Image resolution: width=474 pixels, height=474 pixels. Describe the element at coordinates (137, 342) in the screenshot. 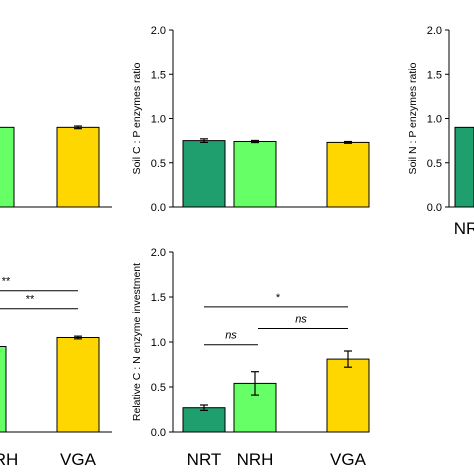

I see `y-axis-label: Relative C : N enzyme investment` at that location.